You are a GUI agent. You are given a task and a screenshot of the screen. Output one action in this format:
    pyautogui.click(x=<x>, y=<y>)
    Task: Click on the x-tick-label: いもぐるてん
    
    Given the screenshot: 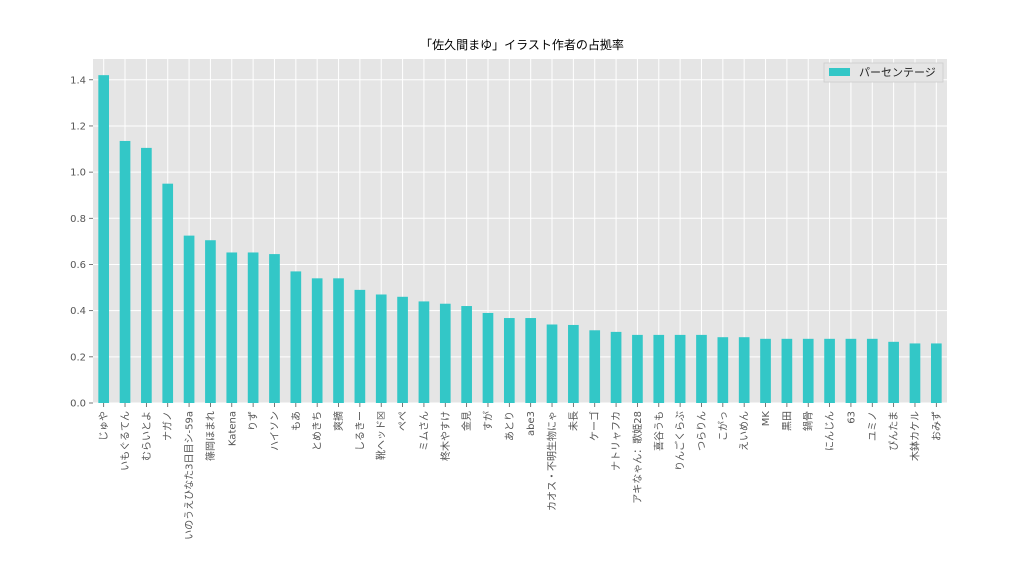 What is the action you would take?
    pyautogui.click(x=126, y=441)
    